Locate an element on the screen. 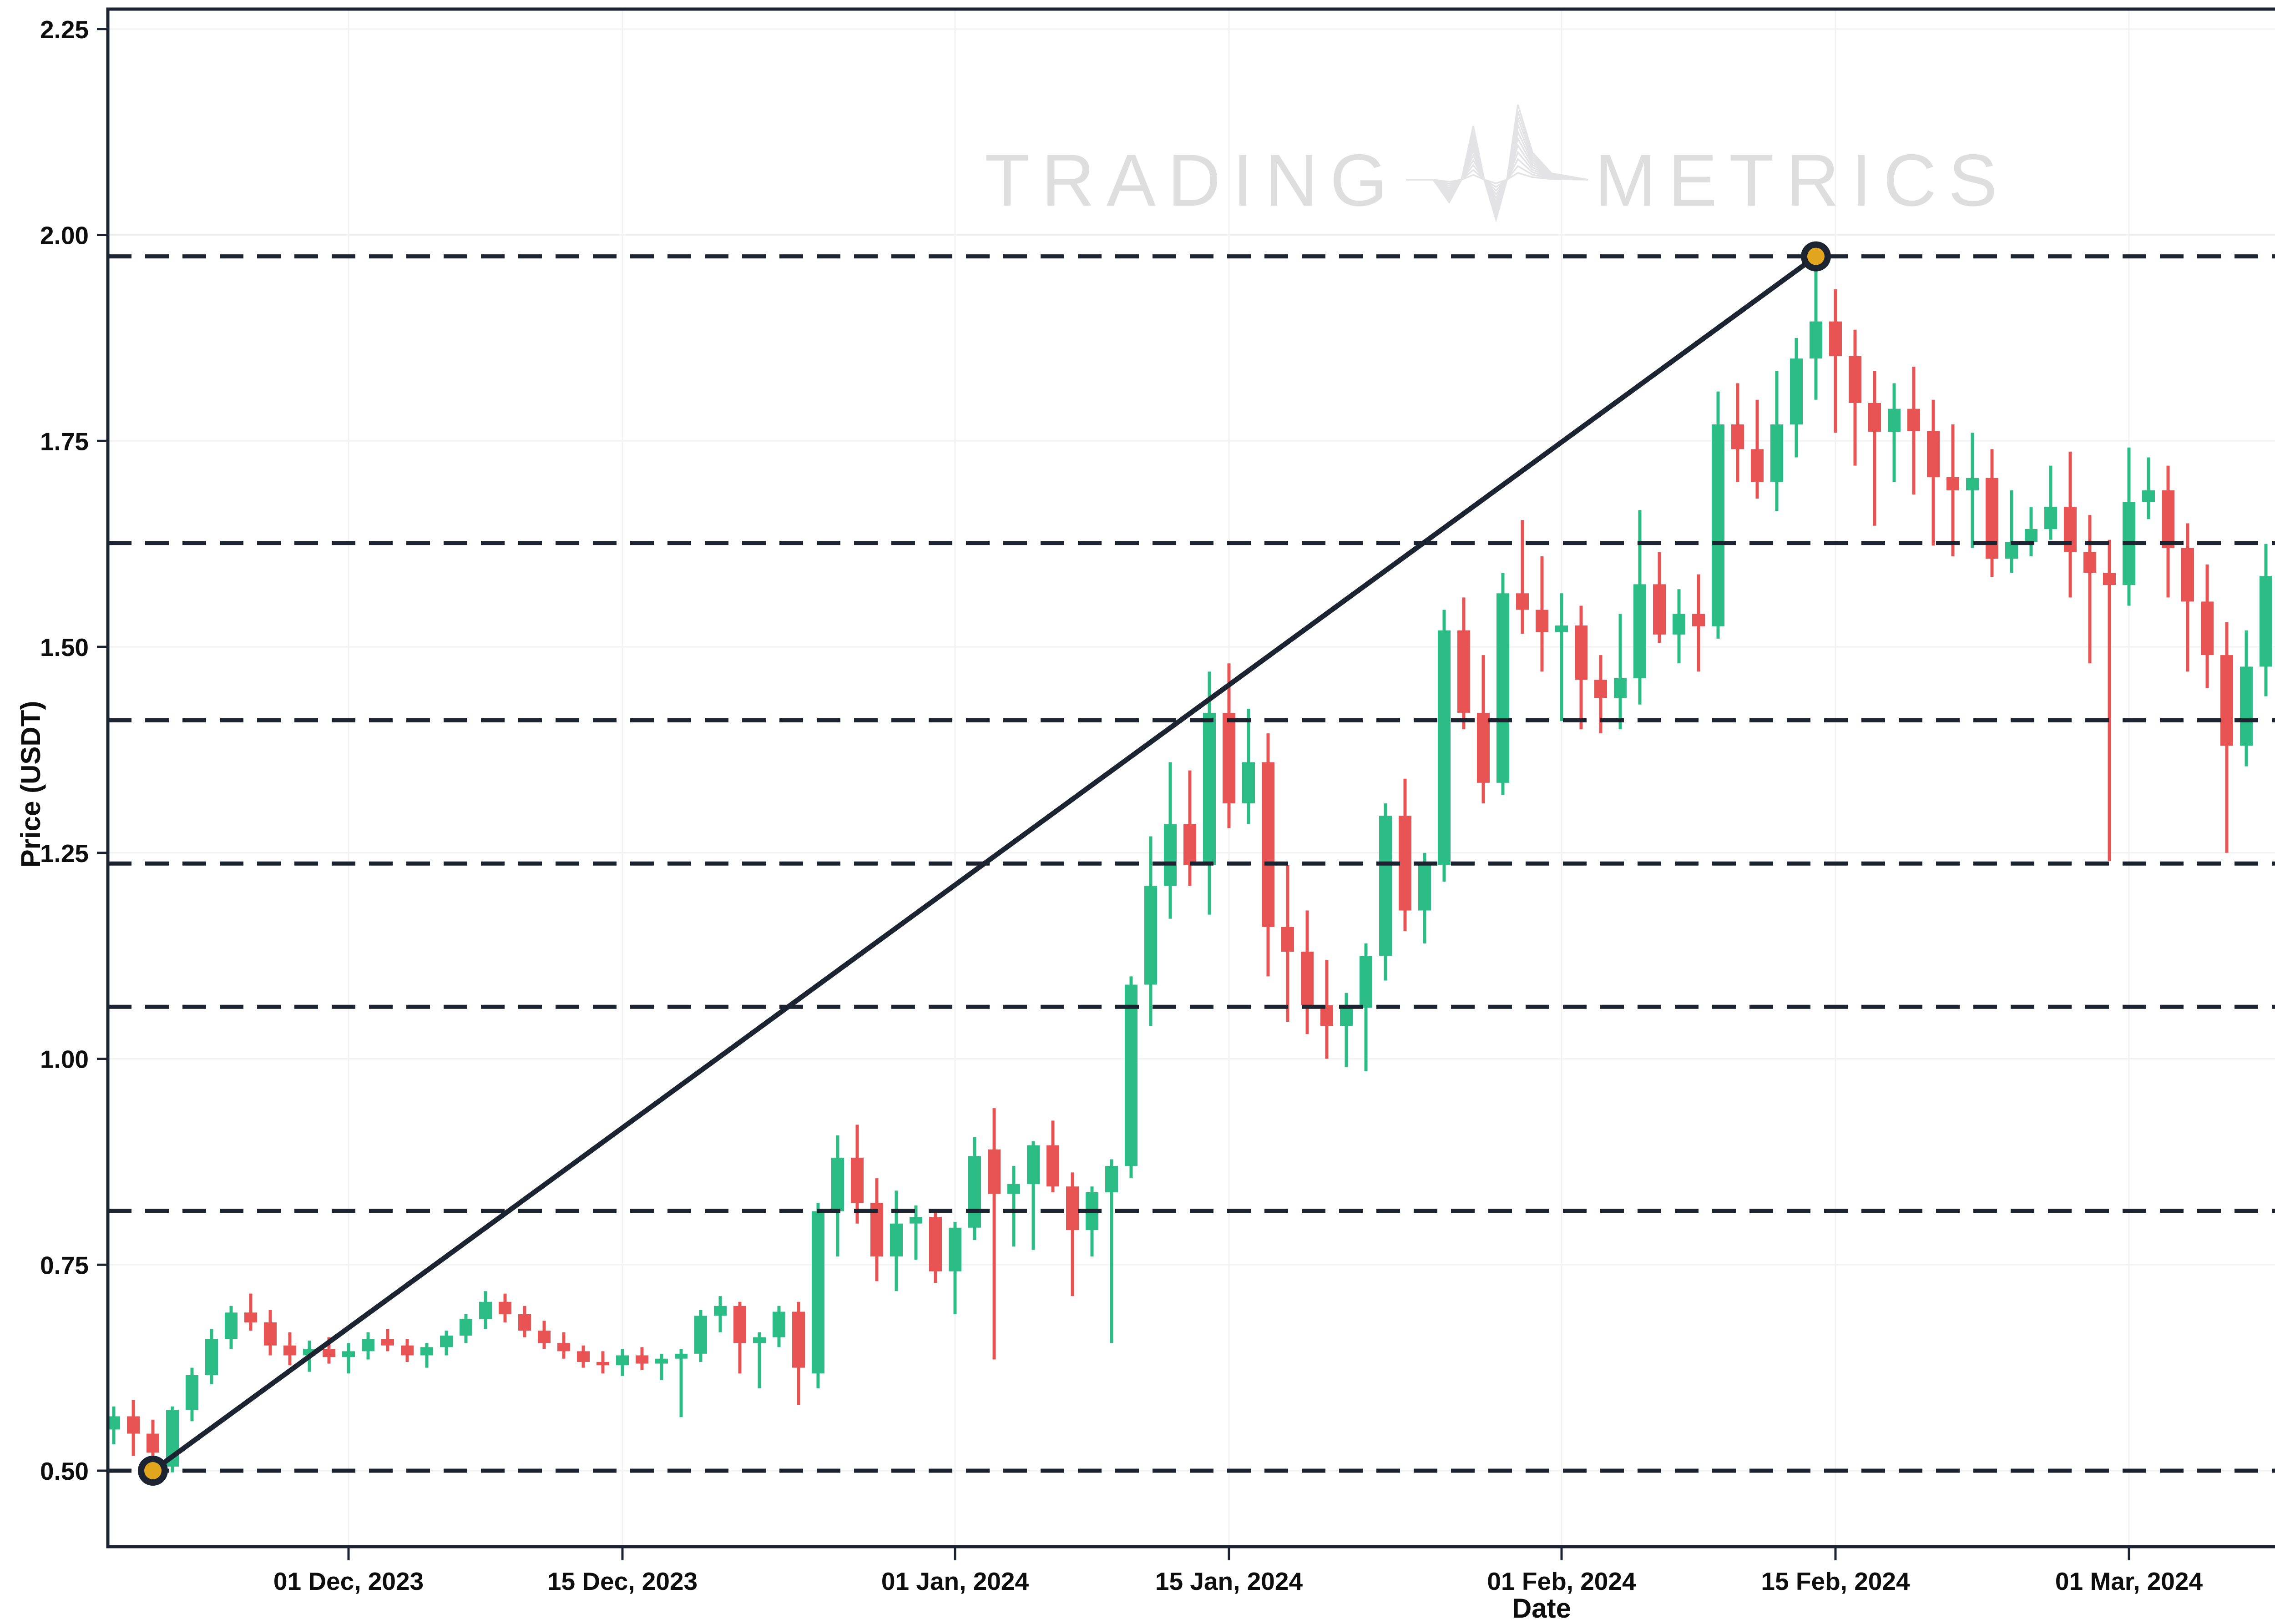  waveform-line is located at coordinates (1497, 175).